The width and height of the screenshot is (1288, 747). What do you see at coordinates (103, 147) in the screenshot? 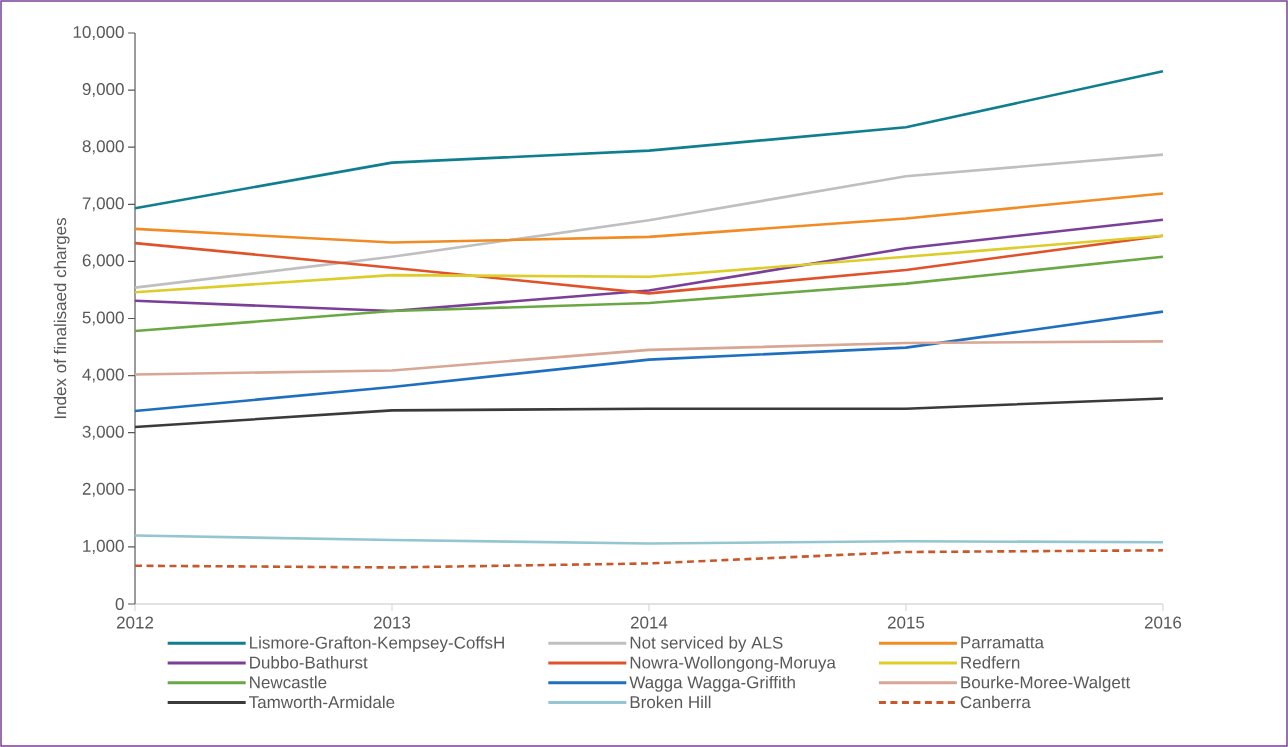
I see `y-tick-label: 8,000` at bounding box center [103, 147].